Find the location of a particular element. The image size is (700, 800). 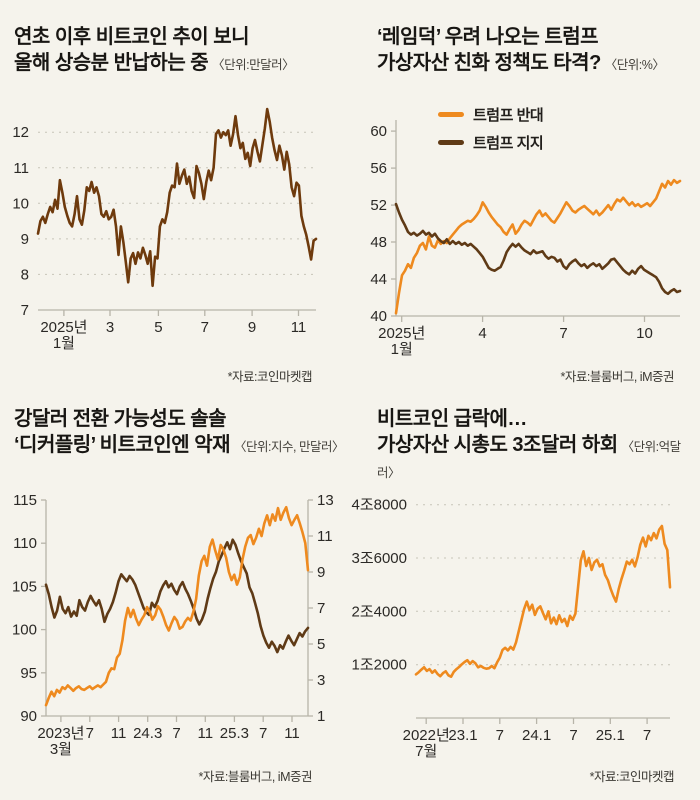

svg-text: 3조6000 is located at coordinates (379, 558).